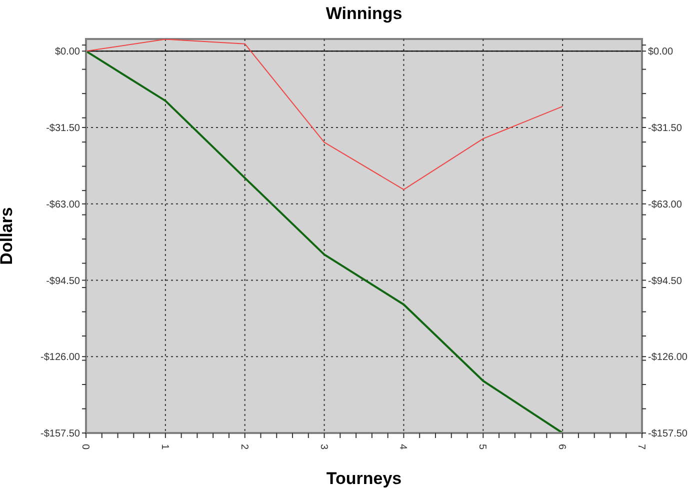 This screenshot has height=490, width=700. What do you see at coordinates (323, 447) in the screenshot?
I see `x-tick-label: 3` at bounding box center [323, 447].